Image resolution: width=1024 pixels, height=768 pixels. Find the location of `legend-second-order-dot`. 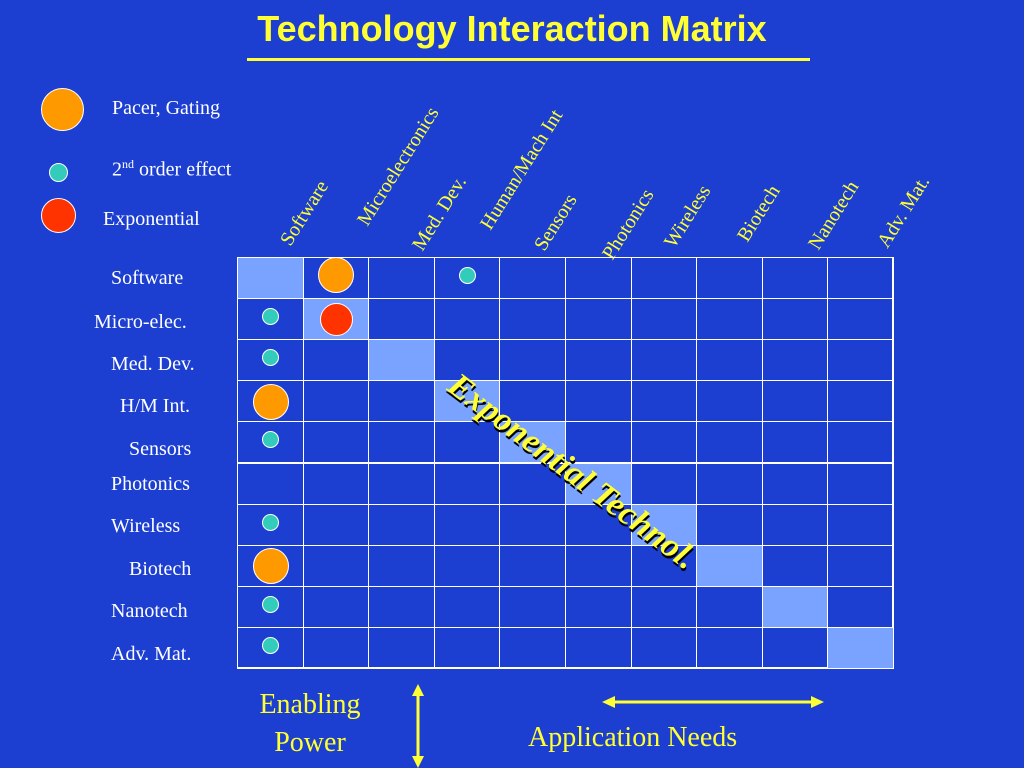

legend-second-order-dot is located at coordinates (58, 172).